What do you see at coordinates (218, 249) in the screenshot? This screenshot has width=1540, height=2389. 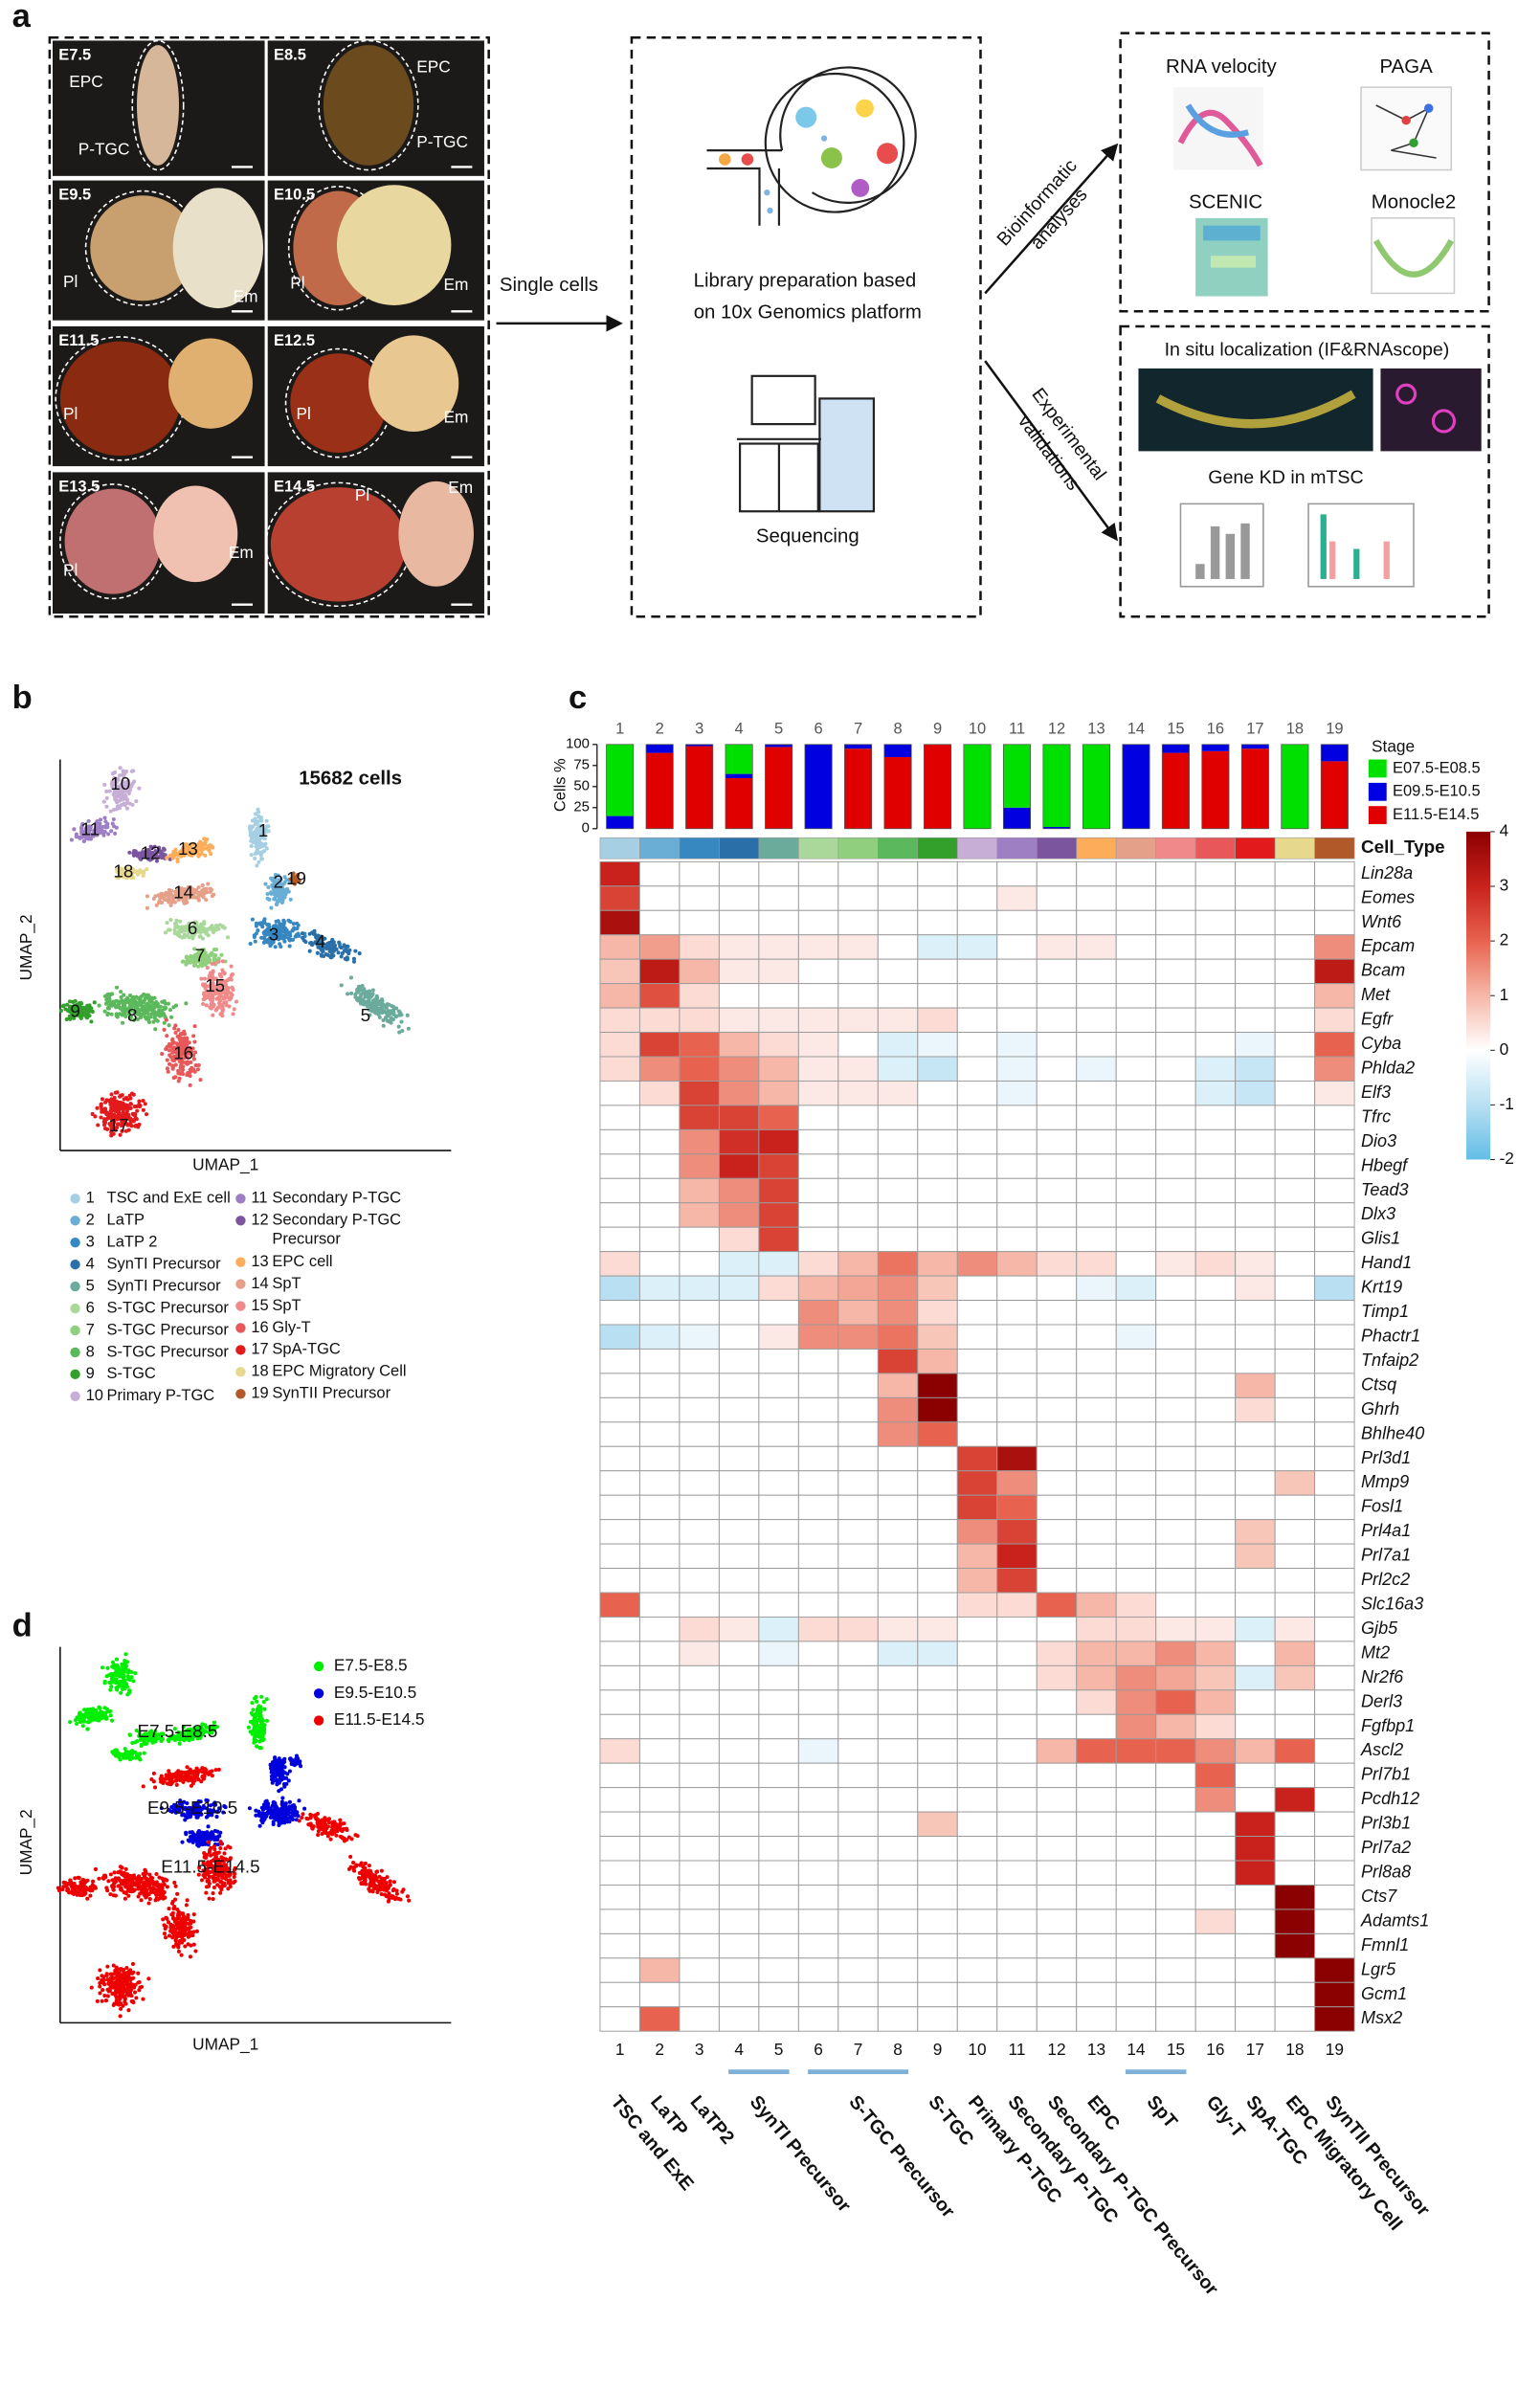 I see `specimen` at bounding box center [218, 249].